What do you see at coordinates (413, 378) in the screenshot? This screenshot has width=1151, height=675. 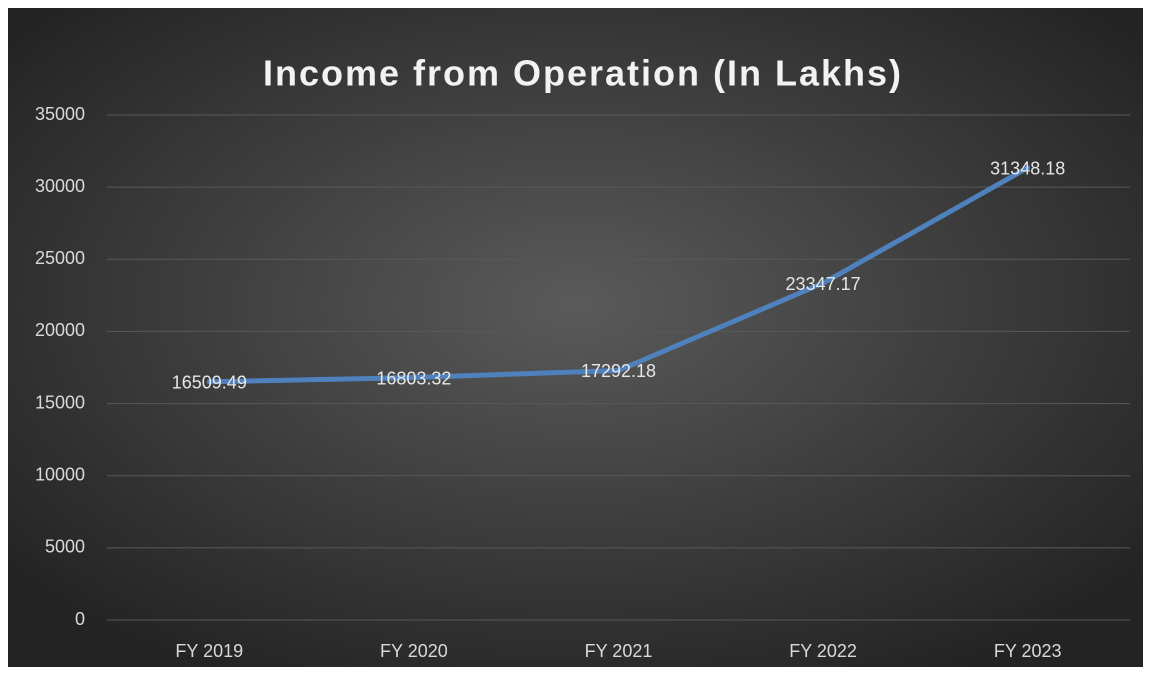 I see `data-label: 16803.32` at bounding box center [413, 378].